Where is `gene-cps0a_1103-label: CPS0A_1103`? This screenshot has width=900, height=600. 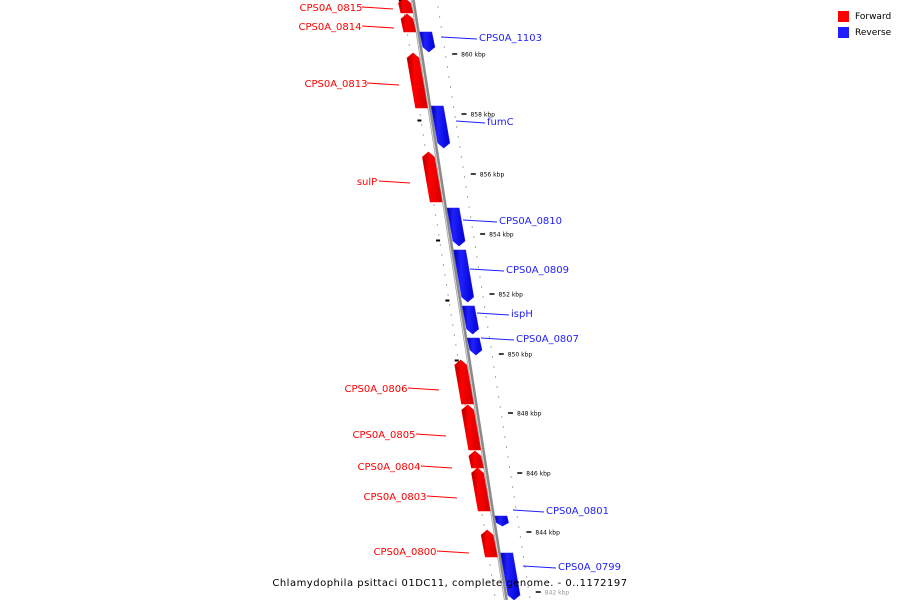 gene-cps0a_1103-label: CPS0A_1103 is located at coordinates (510, 38).